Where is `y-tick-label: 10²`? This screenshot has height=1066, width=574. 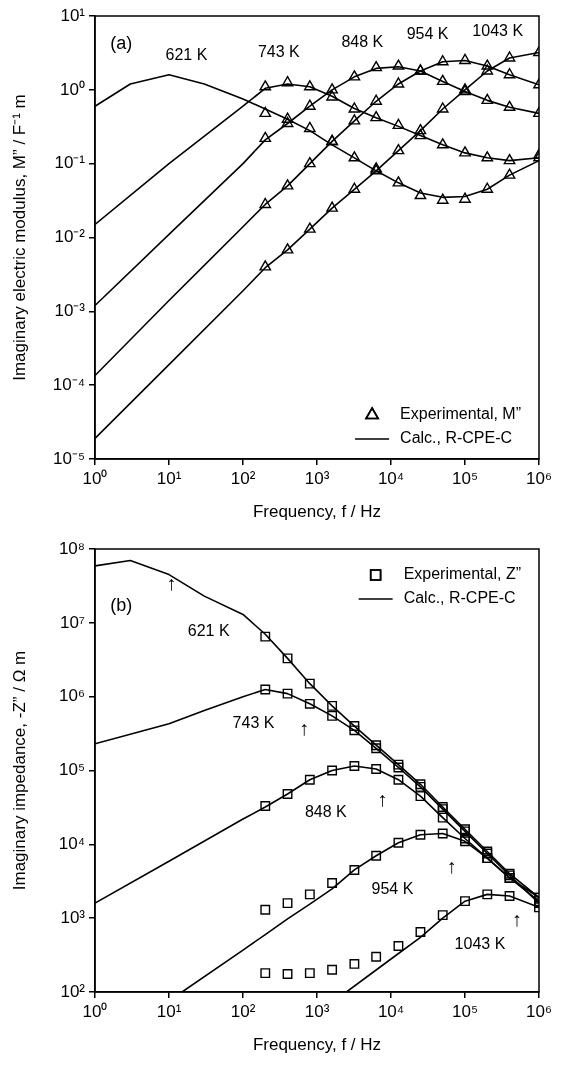 y-tick-label: 10² is located at coordinates (73, 991).